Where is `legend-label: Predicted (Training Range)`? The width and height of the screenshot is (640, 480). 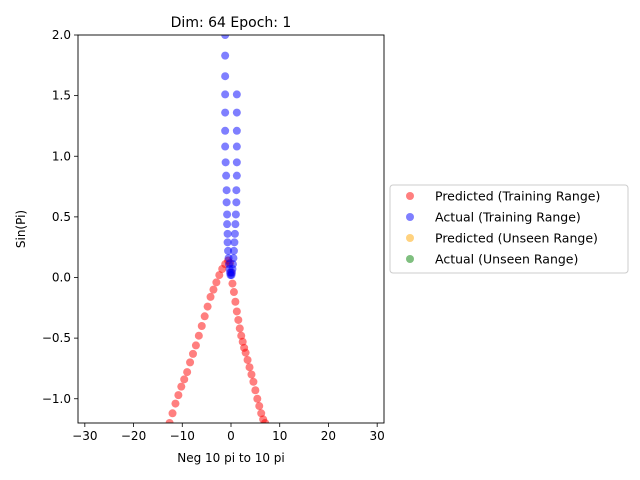 legend-label: Predicted (Training Range) is located at coordinates (517, 196).